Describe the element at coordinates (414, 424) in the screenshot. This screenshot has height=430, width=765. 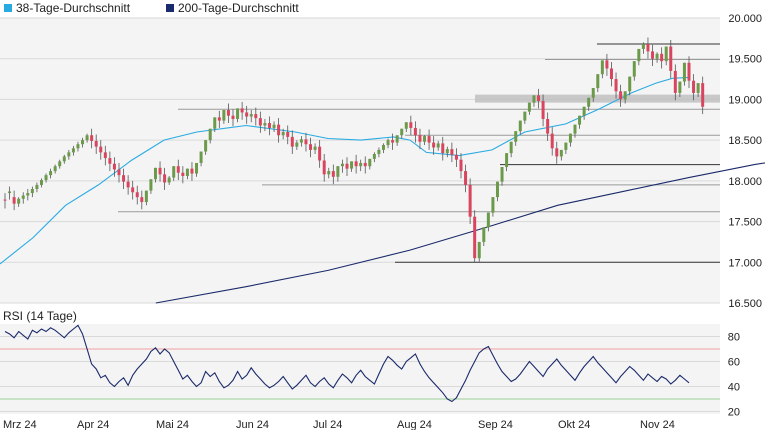
I see `x-tick-label: Aug 24` at that location.